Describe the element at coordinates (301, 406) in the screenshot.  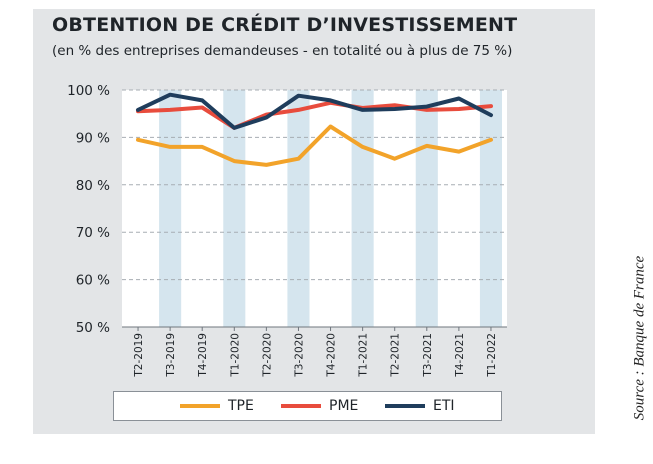
I see `legend-swatch-pme` at that location.